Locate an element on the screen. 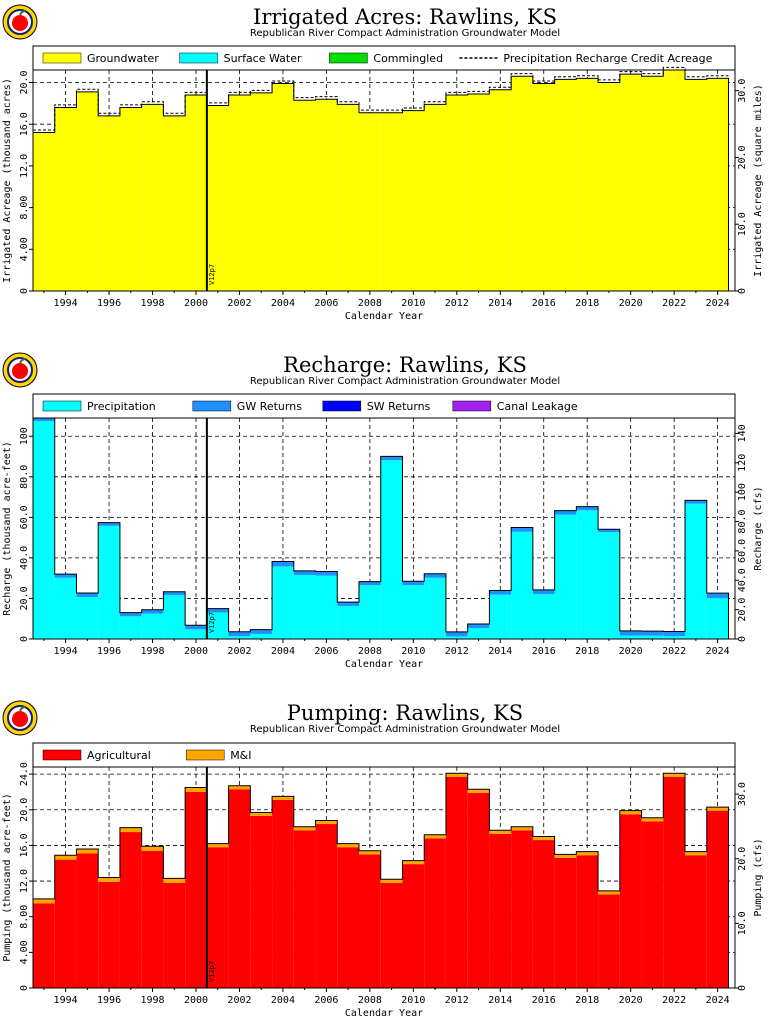 The height and width of the screenshot is (1024, 768). xtick-label: 2022 is located at coordinates (674, 1000).